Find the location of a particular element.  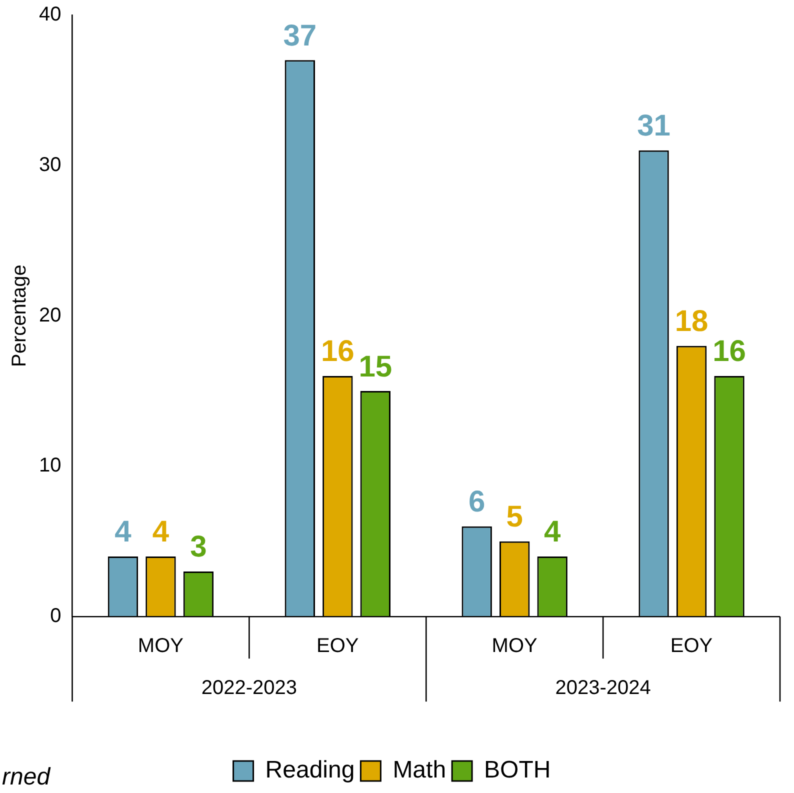

data-label: 3 is located at coordinates (198, 547).